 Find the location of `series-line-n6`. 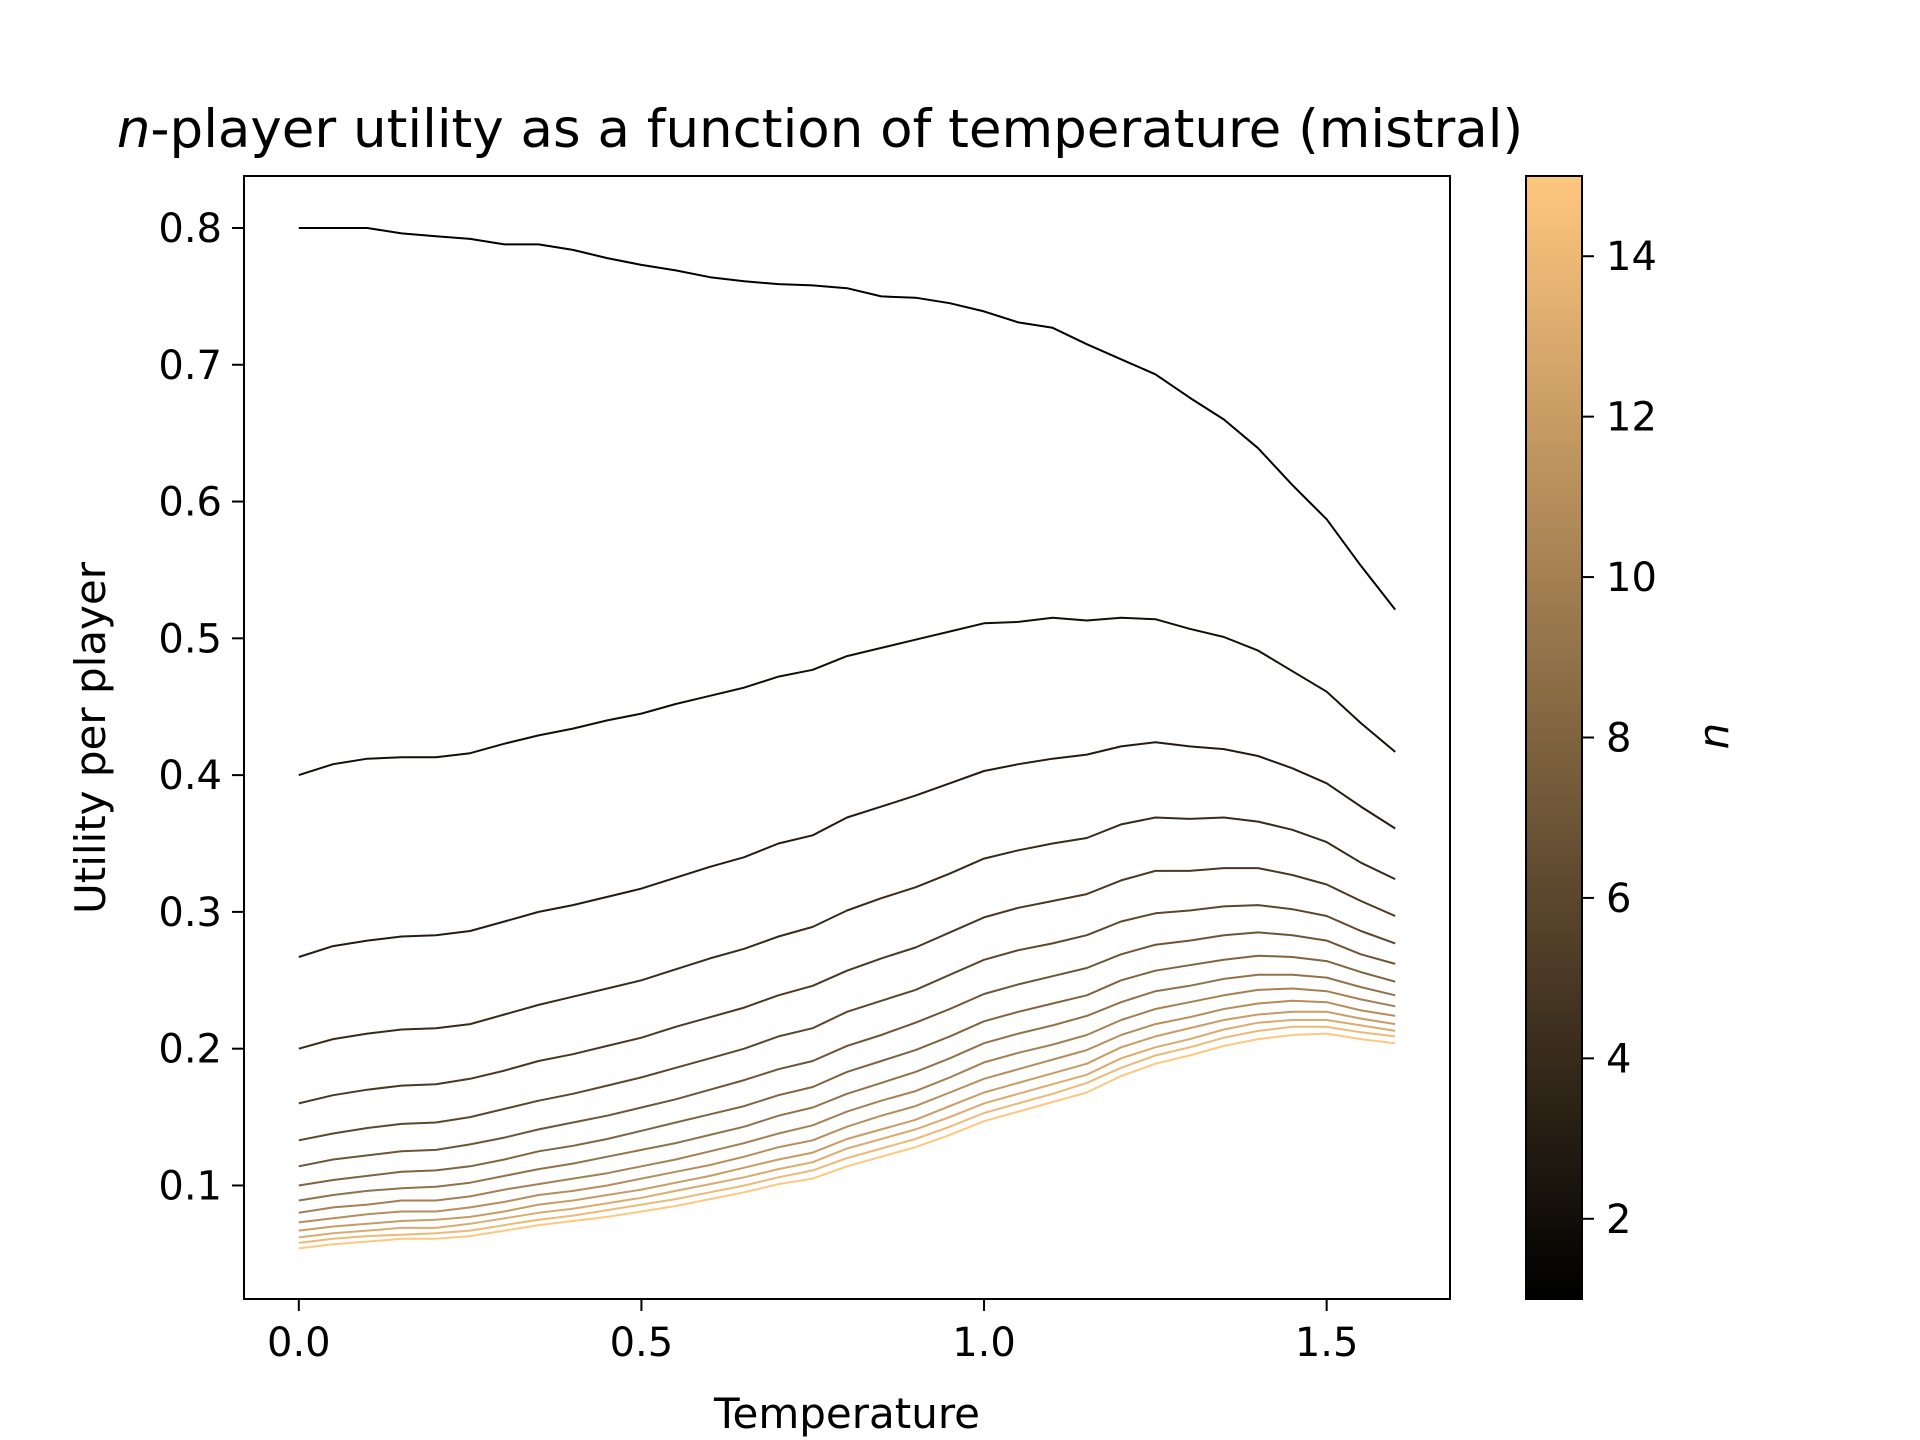

series-line-n6 is located at coordinates (847, 1023).